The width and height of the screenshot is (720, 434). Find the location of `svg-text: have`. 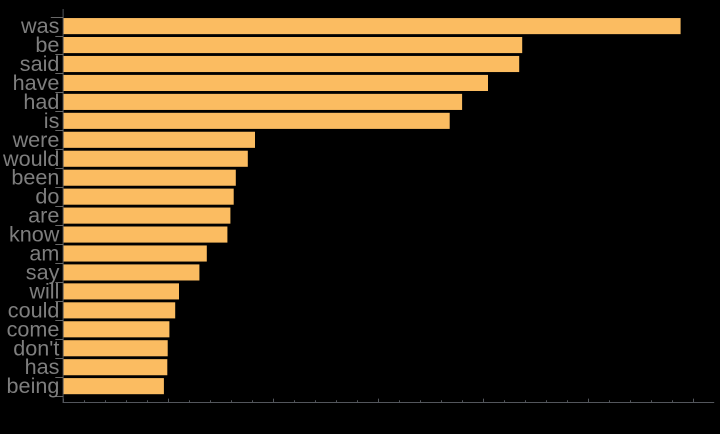

svg-text: have is located at coordinates (36, 82).